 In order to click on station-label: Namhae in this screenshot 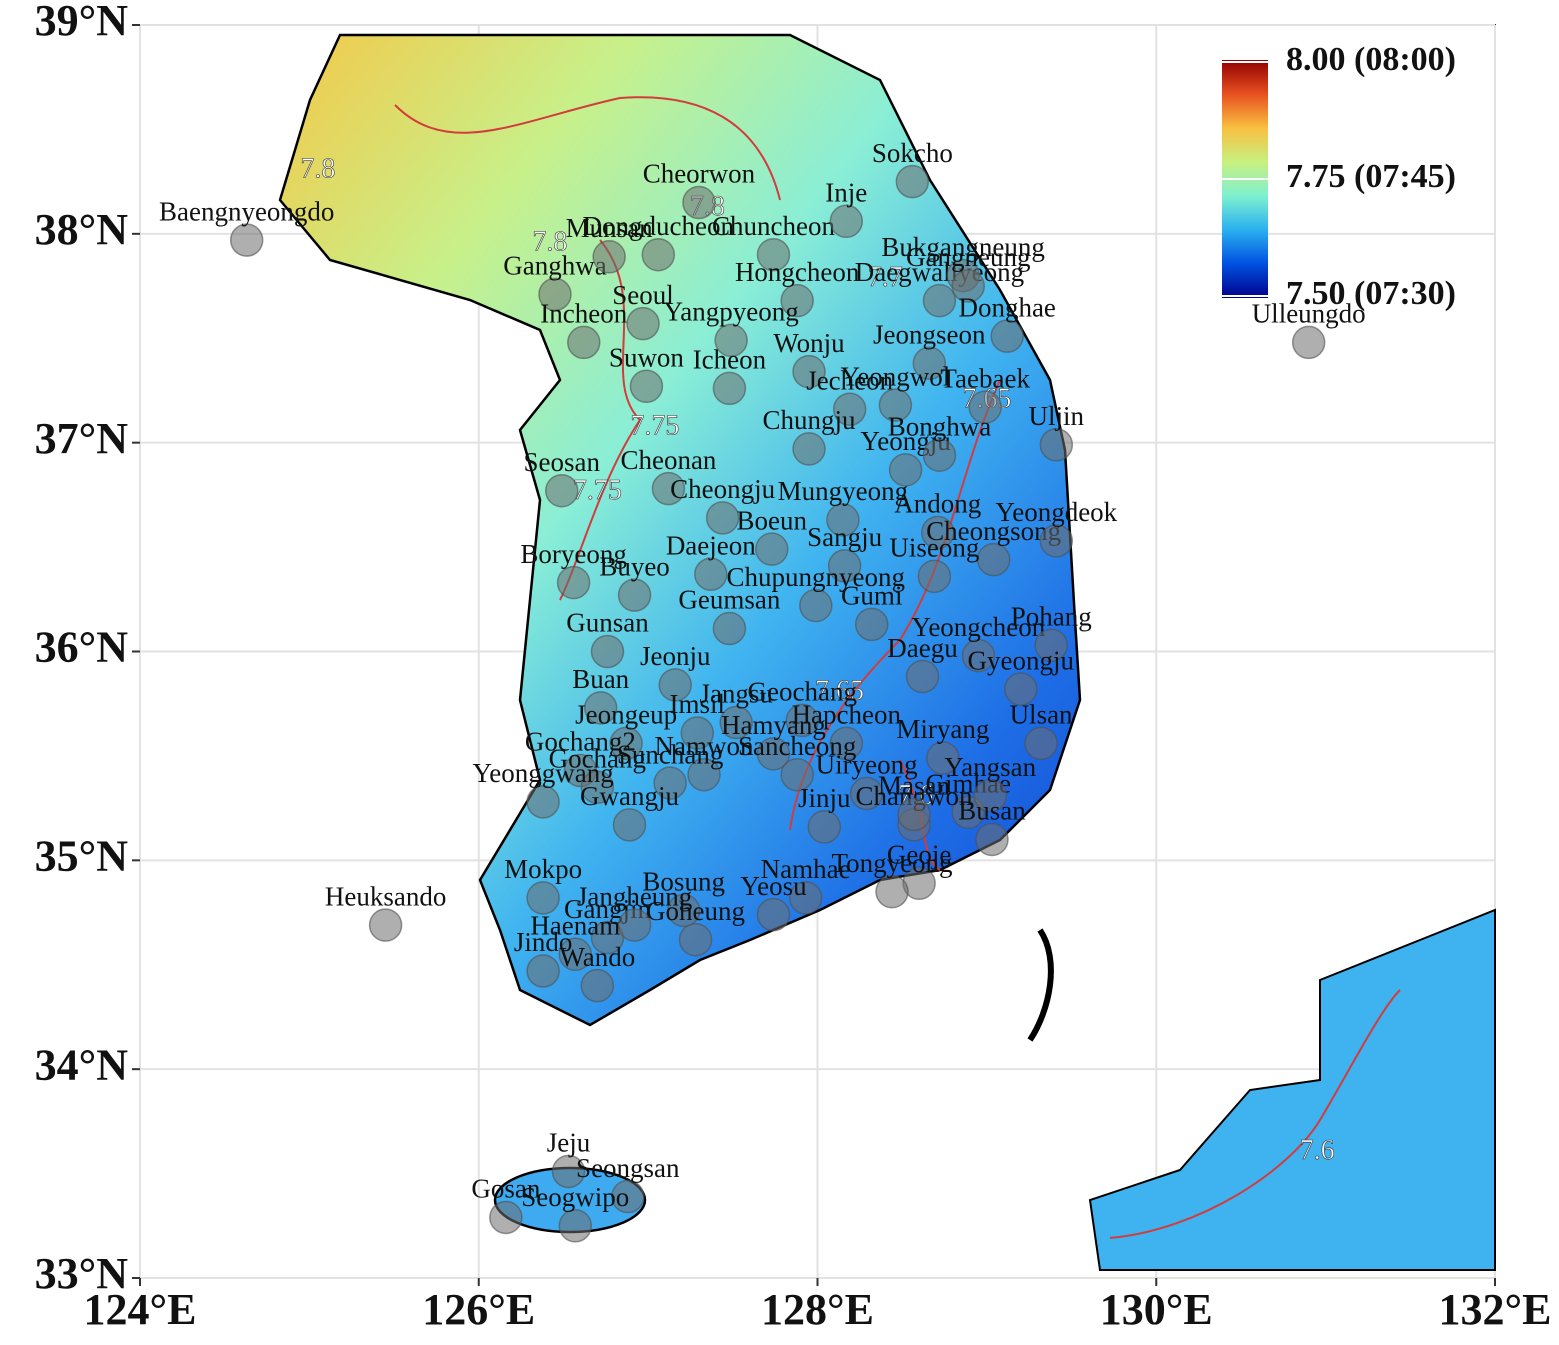, I will do `click(806, 869)`.